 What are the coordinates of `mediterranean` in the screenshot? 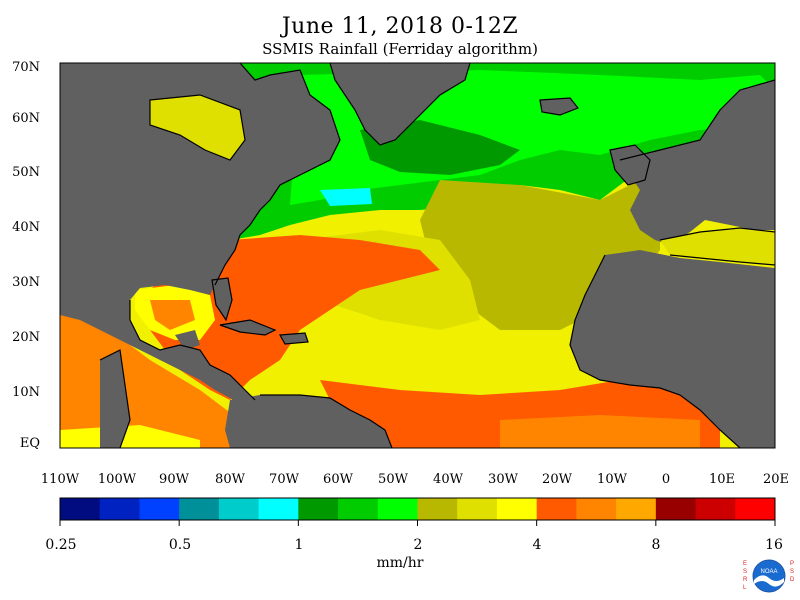 It's located at (717, 246).